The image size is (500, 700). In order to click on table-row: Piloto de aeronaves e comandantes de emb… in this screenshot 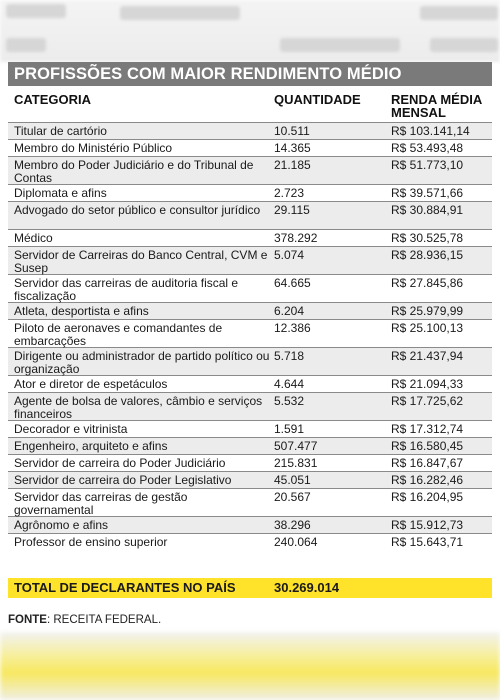, I will do `click(250, 333)`.